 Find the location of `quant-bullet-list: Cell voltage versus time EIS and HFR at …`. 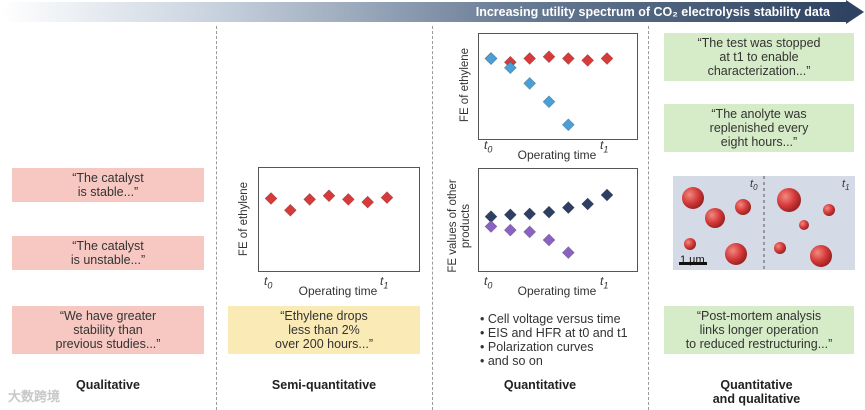

quant-bullet-list: Cell voltage versus time EIS and HFR at … is located at coordinates (560, 340).